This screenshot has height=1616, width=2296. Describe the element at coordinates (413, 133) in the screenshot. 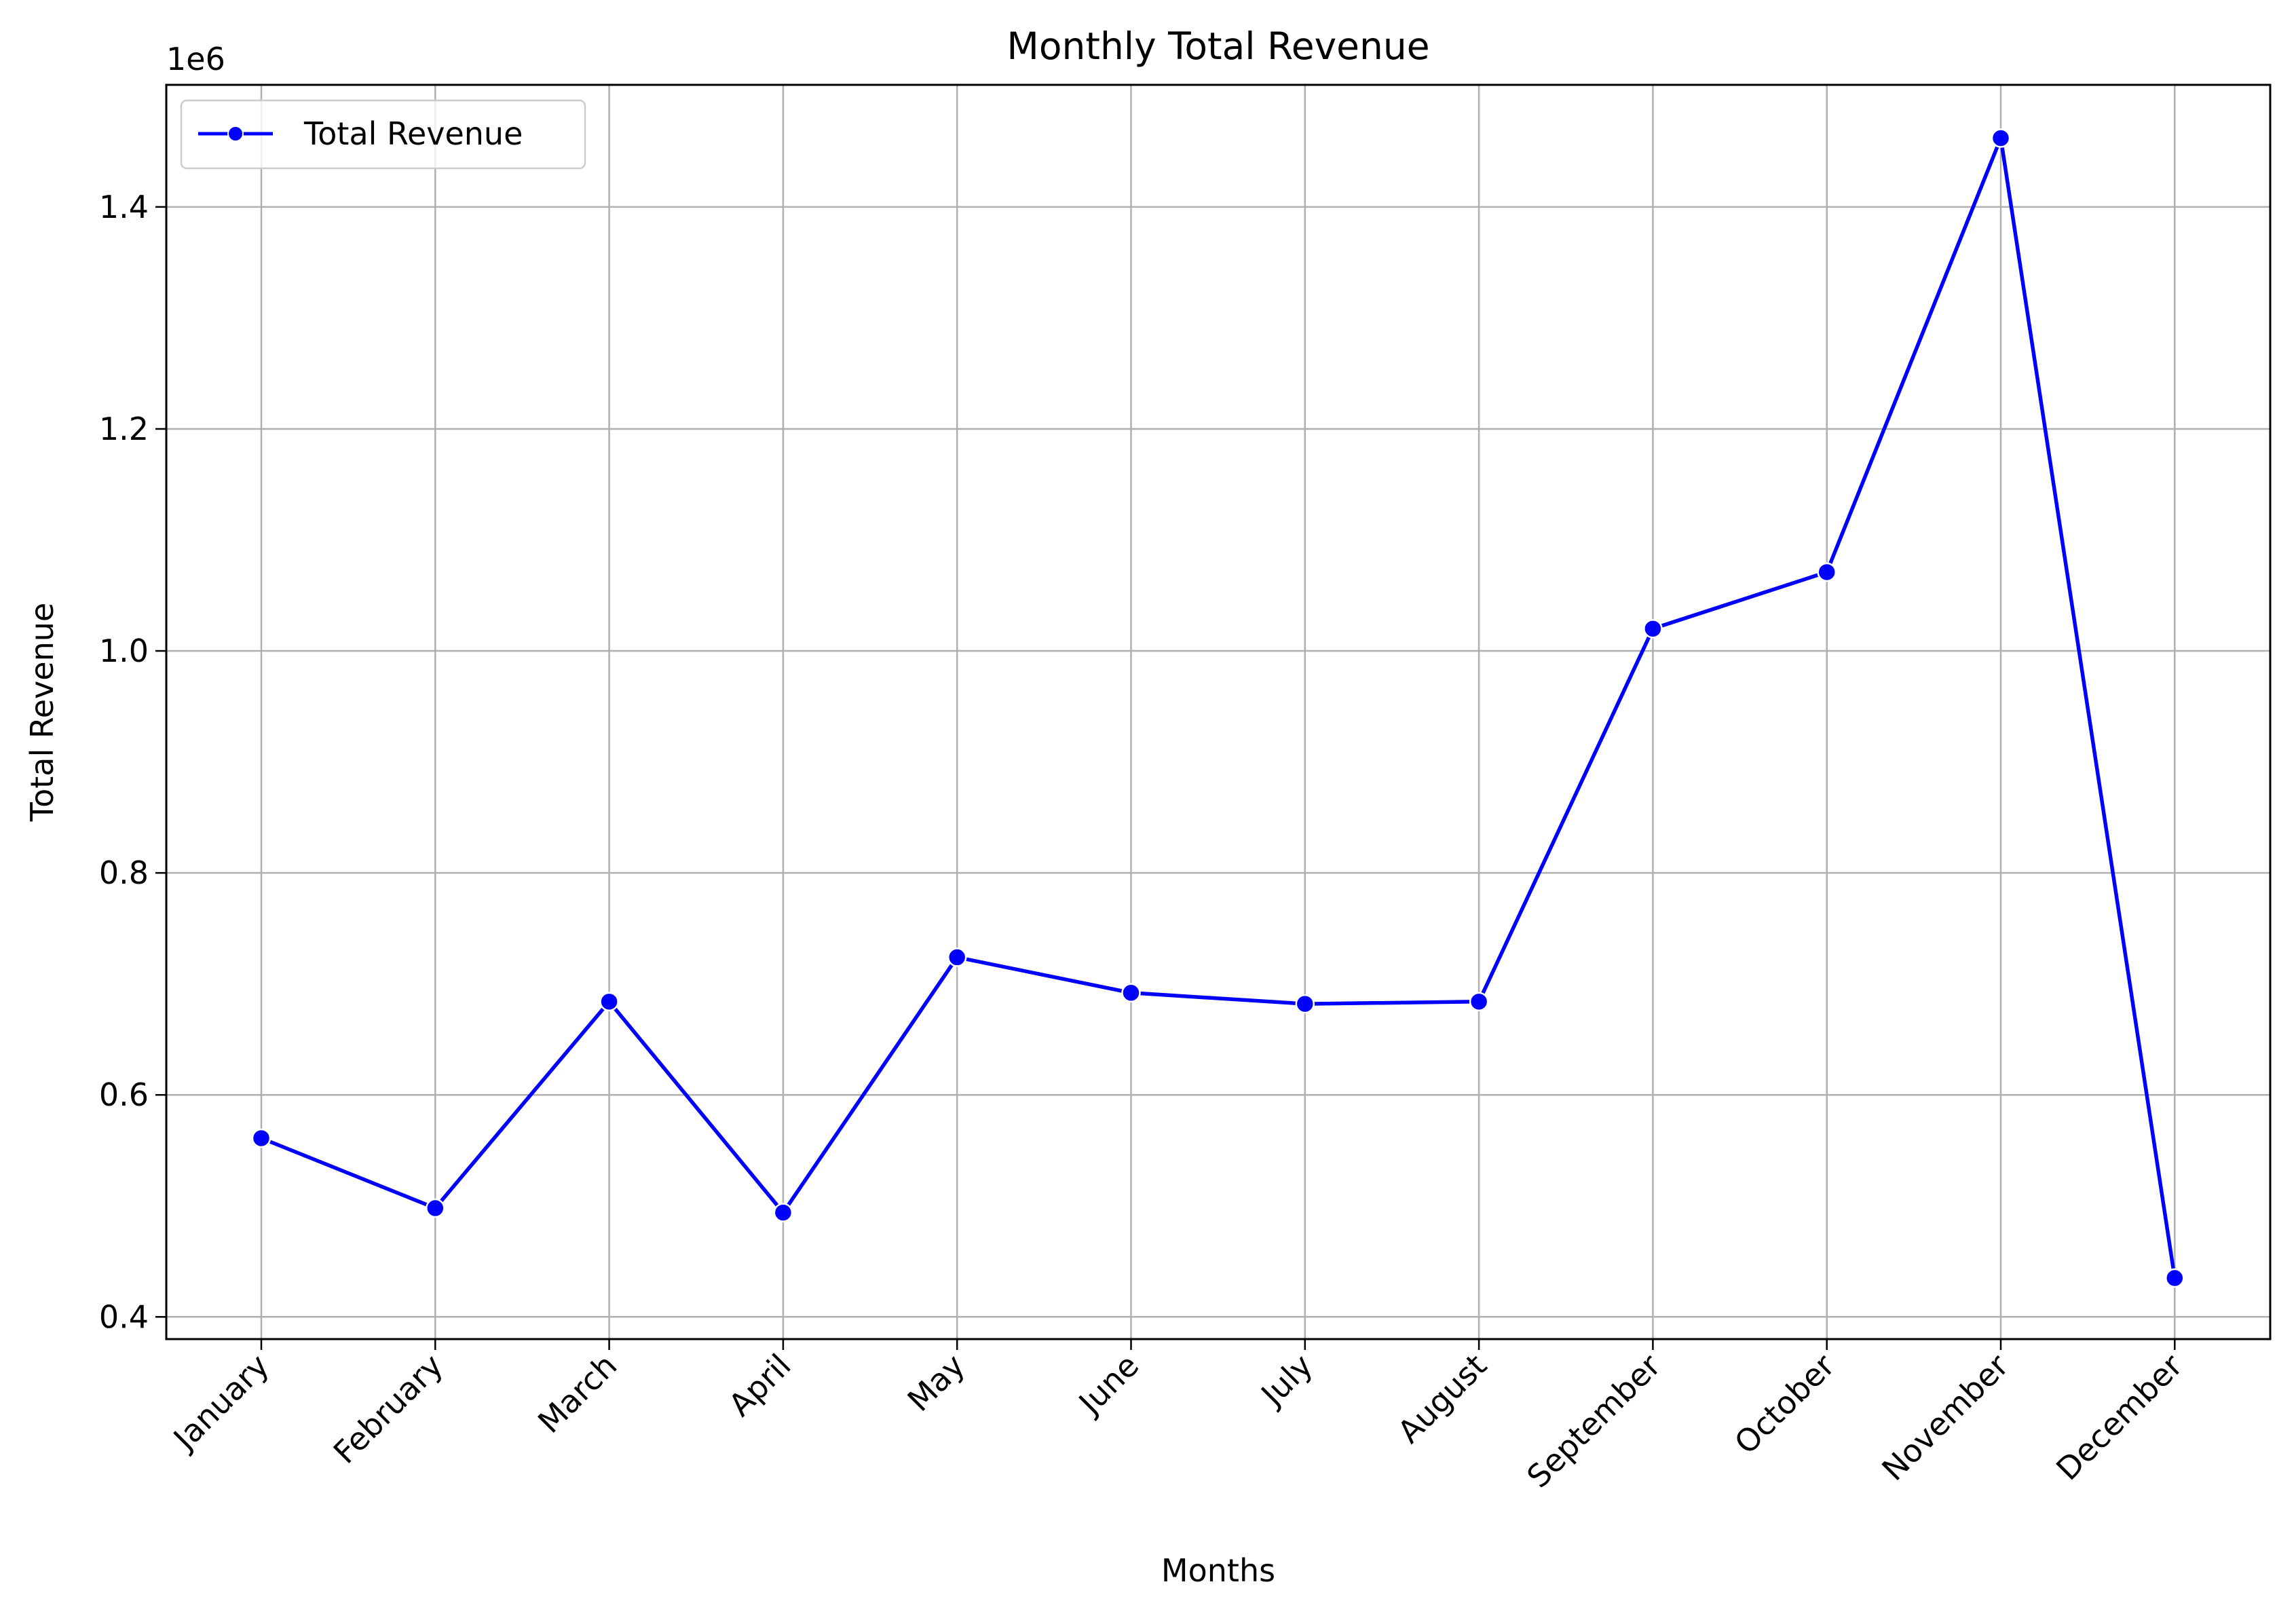

I see `legend-label: Total Revenue` at that location.